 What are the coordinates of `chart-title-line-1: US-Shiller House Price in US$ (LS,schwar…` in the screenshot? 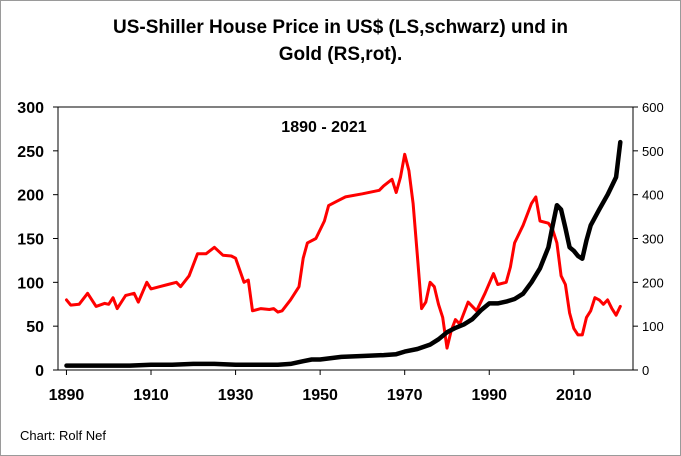 It's located at (340, 27).